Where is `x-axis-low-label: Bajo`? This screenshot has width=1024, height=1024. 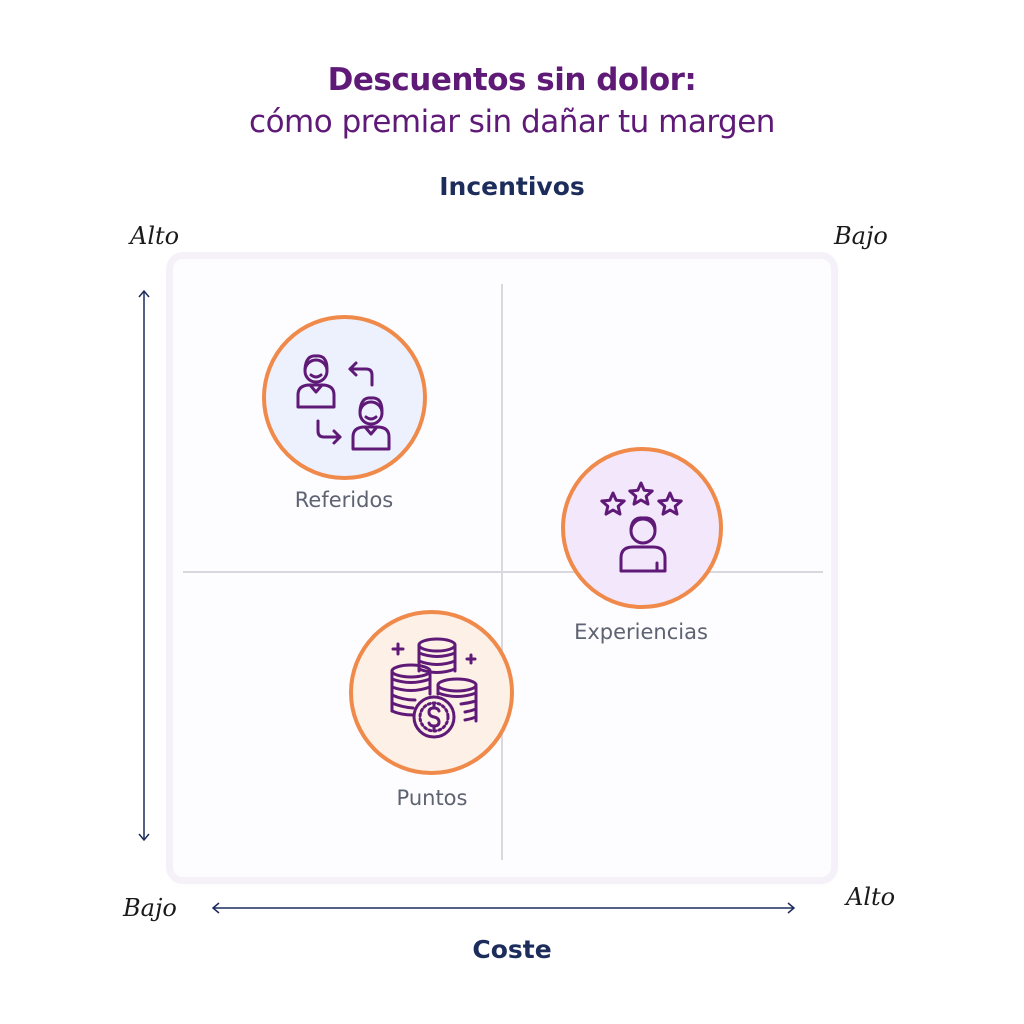
x-axis-low-label: Bajo is located at coordinates (150, 908).